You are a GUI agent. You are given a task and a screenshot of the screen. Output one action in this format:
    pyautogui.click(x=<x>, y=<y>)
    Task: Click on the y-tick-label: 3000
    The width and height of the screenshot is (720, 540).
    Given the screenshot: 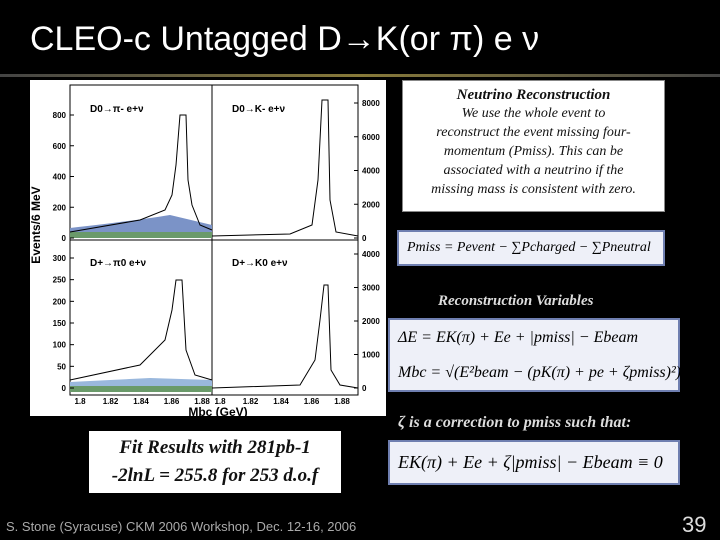 What is the action you would take?
    pyautogui.click(x=371, y=288)
    